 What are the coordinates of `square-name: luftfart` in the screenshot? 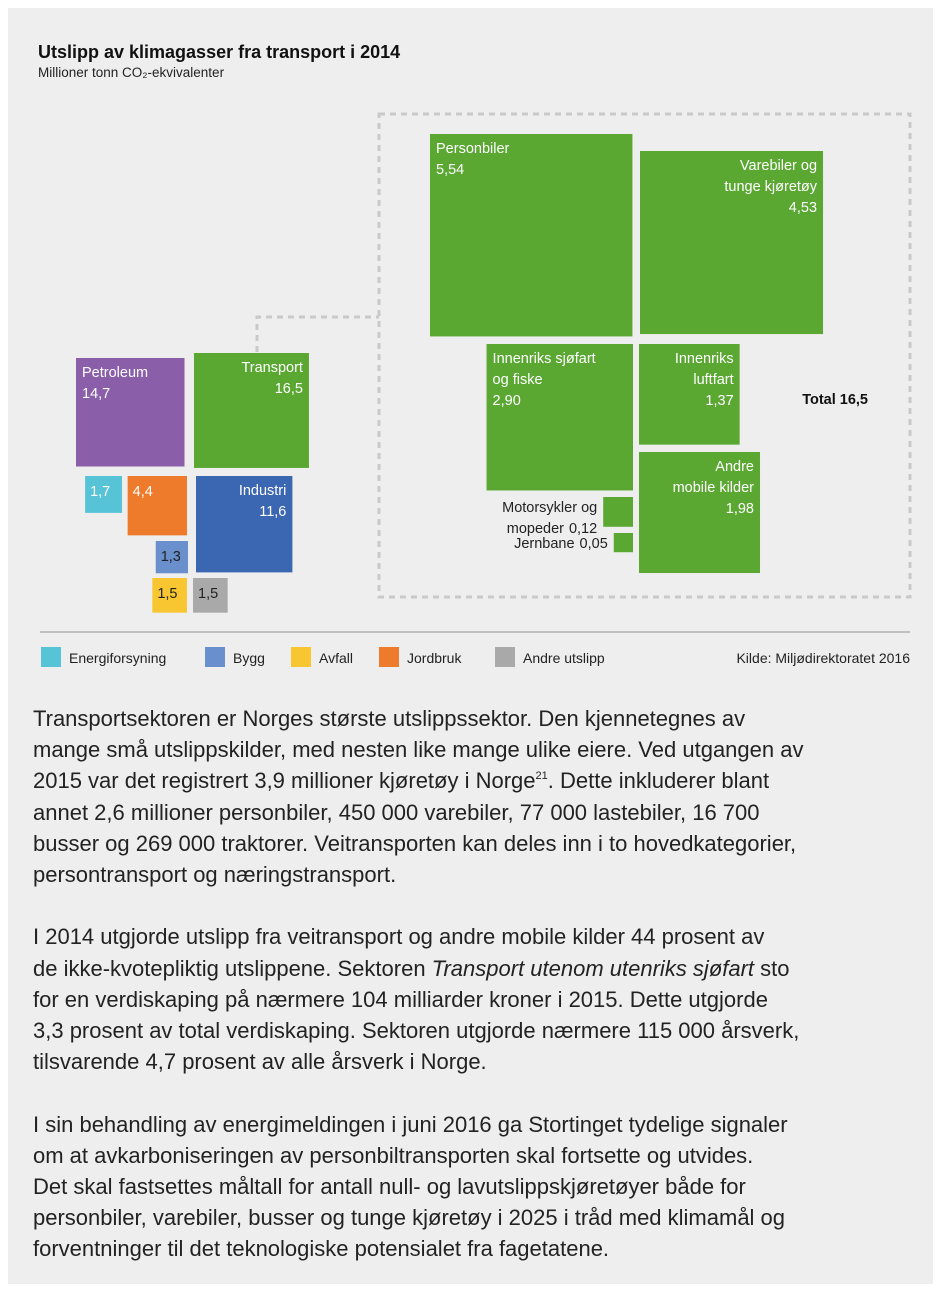 It's located at (713, 380).